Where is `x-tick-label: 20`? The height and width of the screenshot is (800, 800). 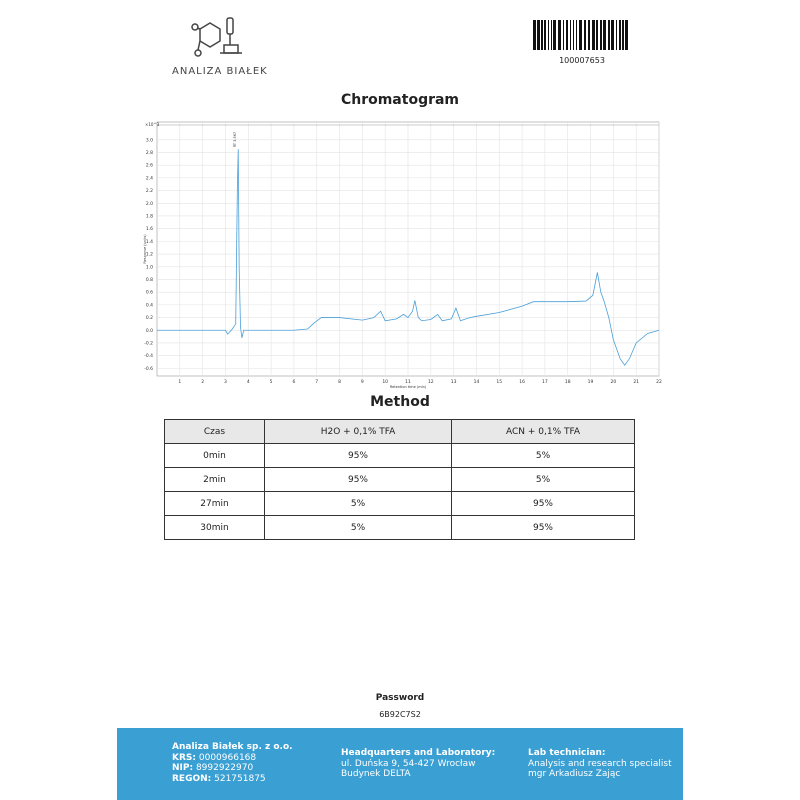
x-tick-label: 20 is located at coordinates (613, 382).